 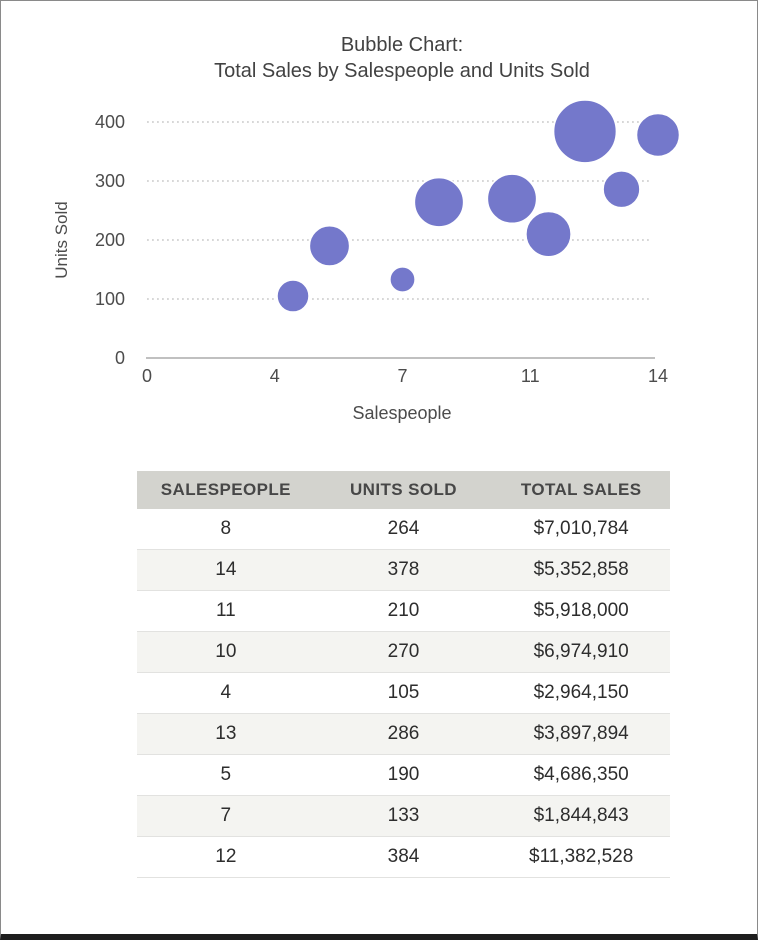 I want to click on table-cell: $3,897,894, so click(x=581, y=734).